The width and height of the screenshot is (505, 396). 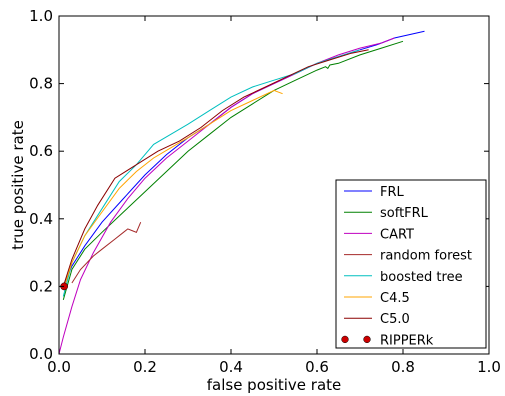 I want to click on legend-label-cart: CART, so click(x=397, y=234).